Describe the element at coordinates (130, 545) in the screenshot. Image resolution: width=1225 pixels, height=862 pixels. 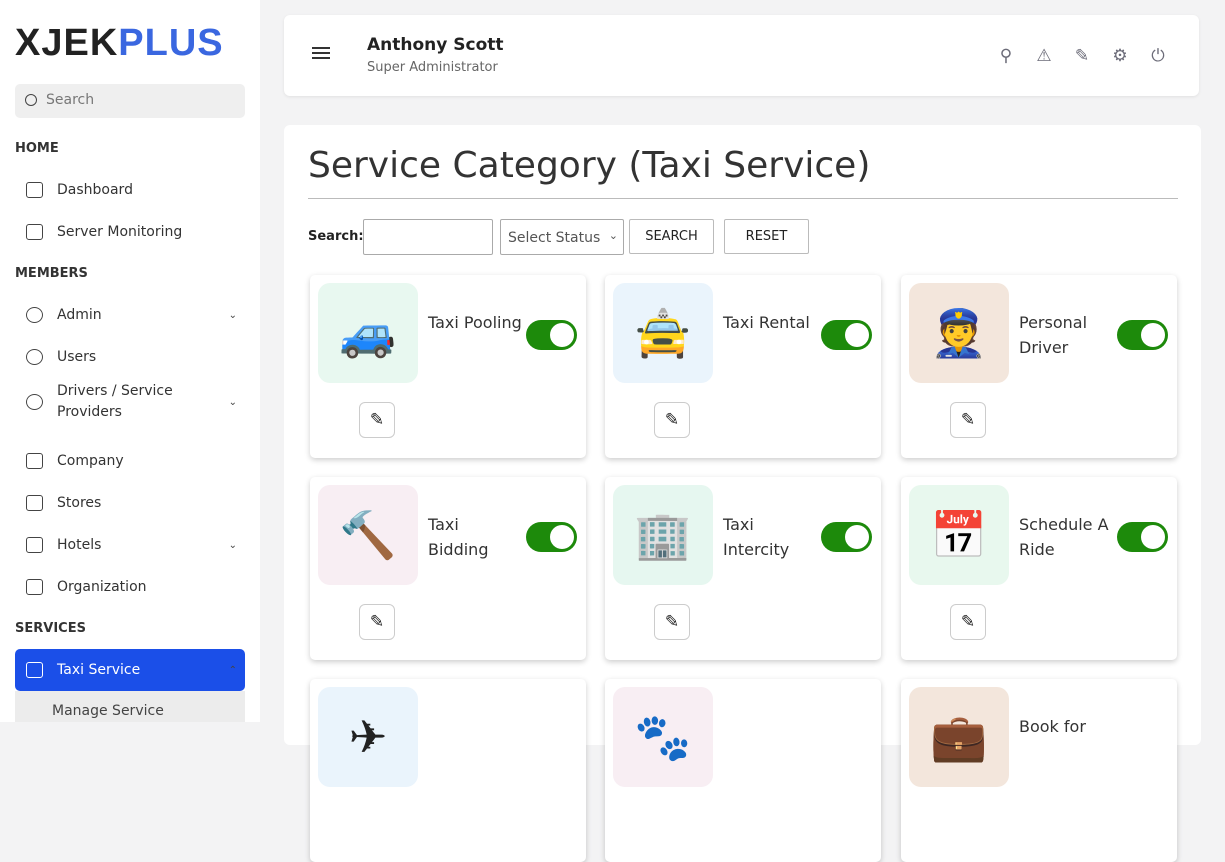
I see `sidebar-item-hotels: Hotels ⌄` at that location.